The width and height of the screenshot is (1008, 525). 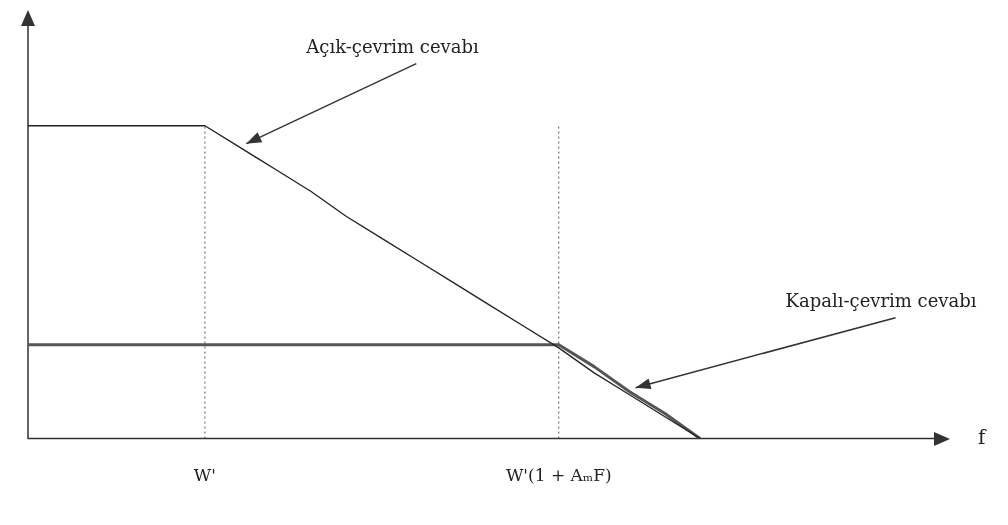 What do you see at coordinates (881, 301) in the screenshot?
I see `text: Kapalı-çevrim cevabı` at bounding box center [881, 301].